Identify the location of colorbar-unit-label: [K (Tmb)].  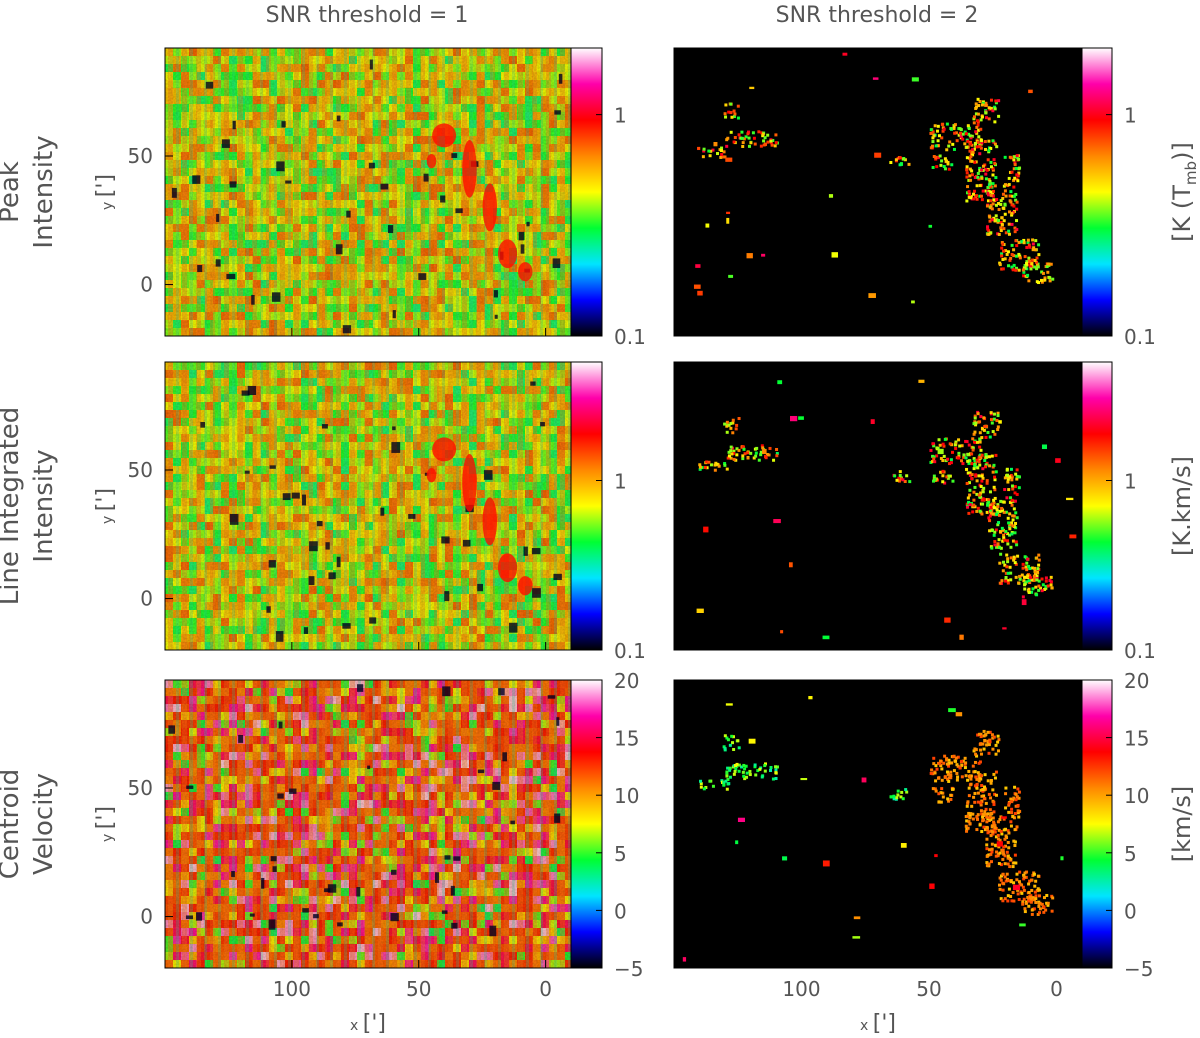
(1184, 192).